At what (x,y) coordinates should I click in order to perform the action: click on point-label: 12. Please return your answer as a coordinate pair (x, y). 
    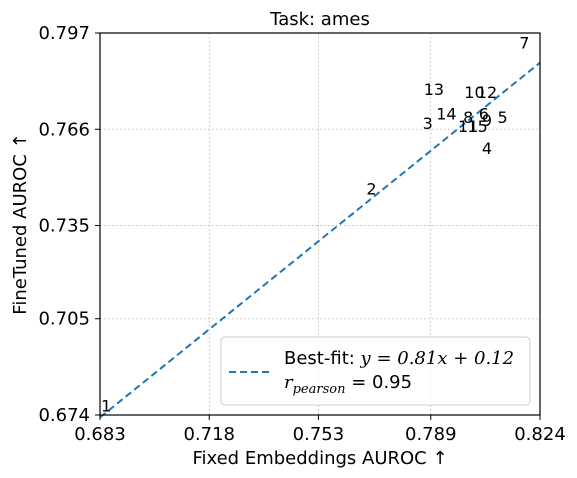
    Looking at the image, I should click on (487, 92).